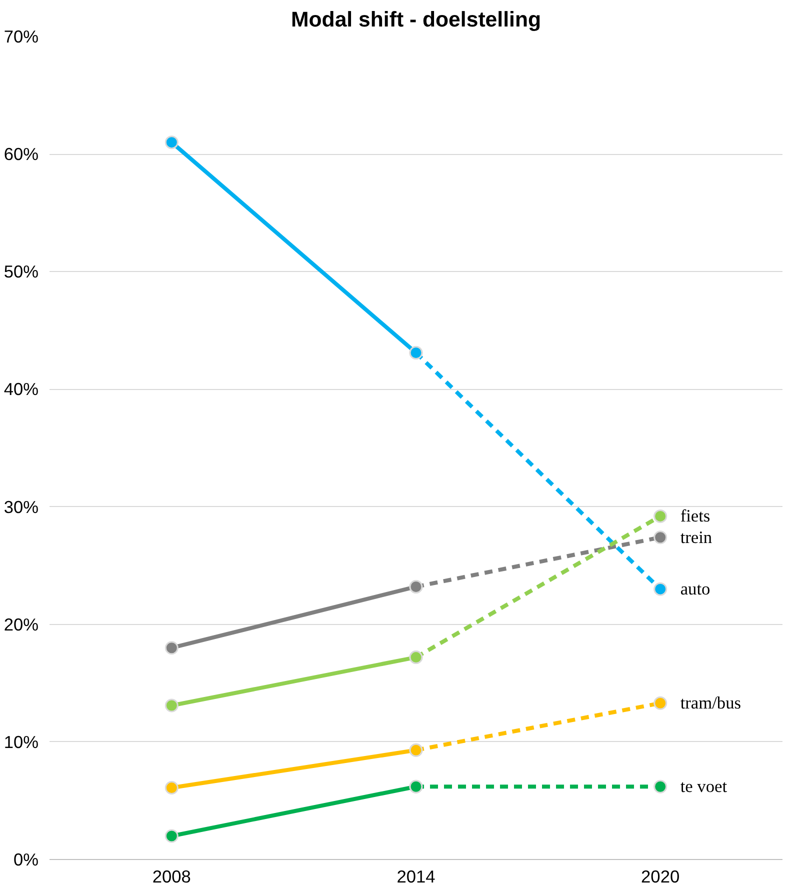 The image size is (787, 890). What do you see at coordinates (695, 516) in the screenshot?
I see `series-label: fiets` at bounding box center [695, 516].